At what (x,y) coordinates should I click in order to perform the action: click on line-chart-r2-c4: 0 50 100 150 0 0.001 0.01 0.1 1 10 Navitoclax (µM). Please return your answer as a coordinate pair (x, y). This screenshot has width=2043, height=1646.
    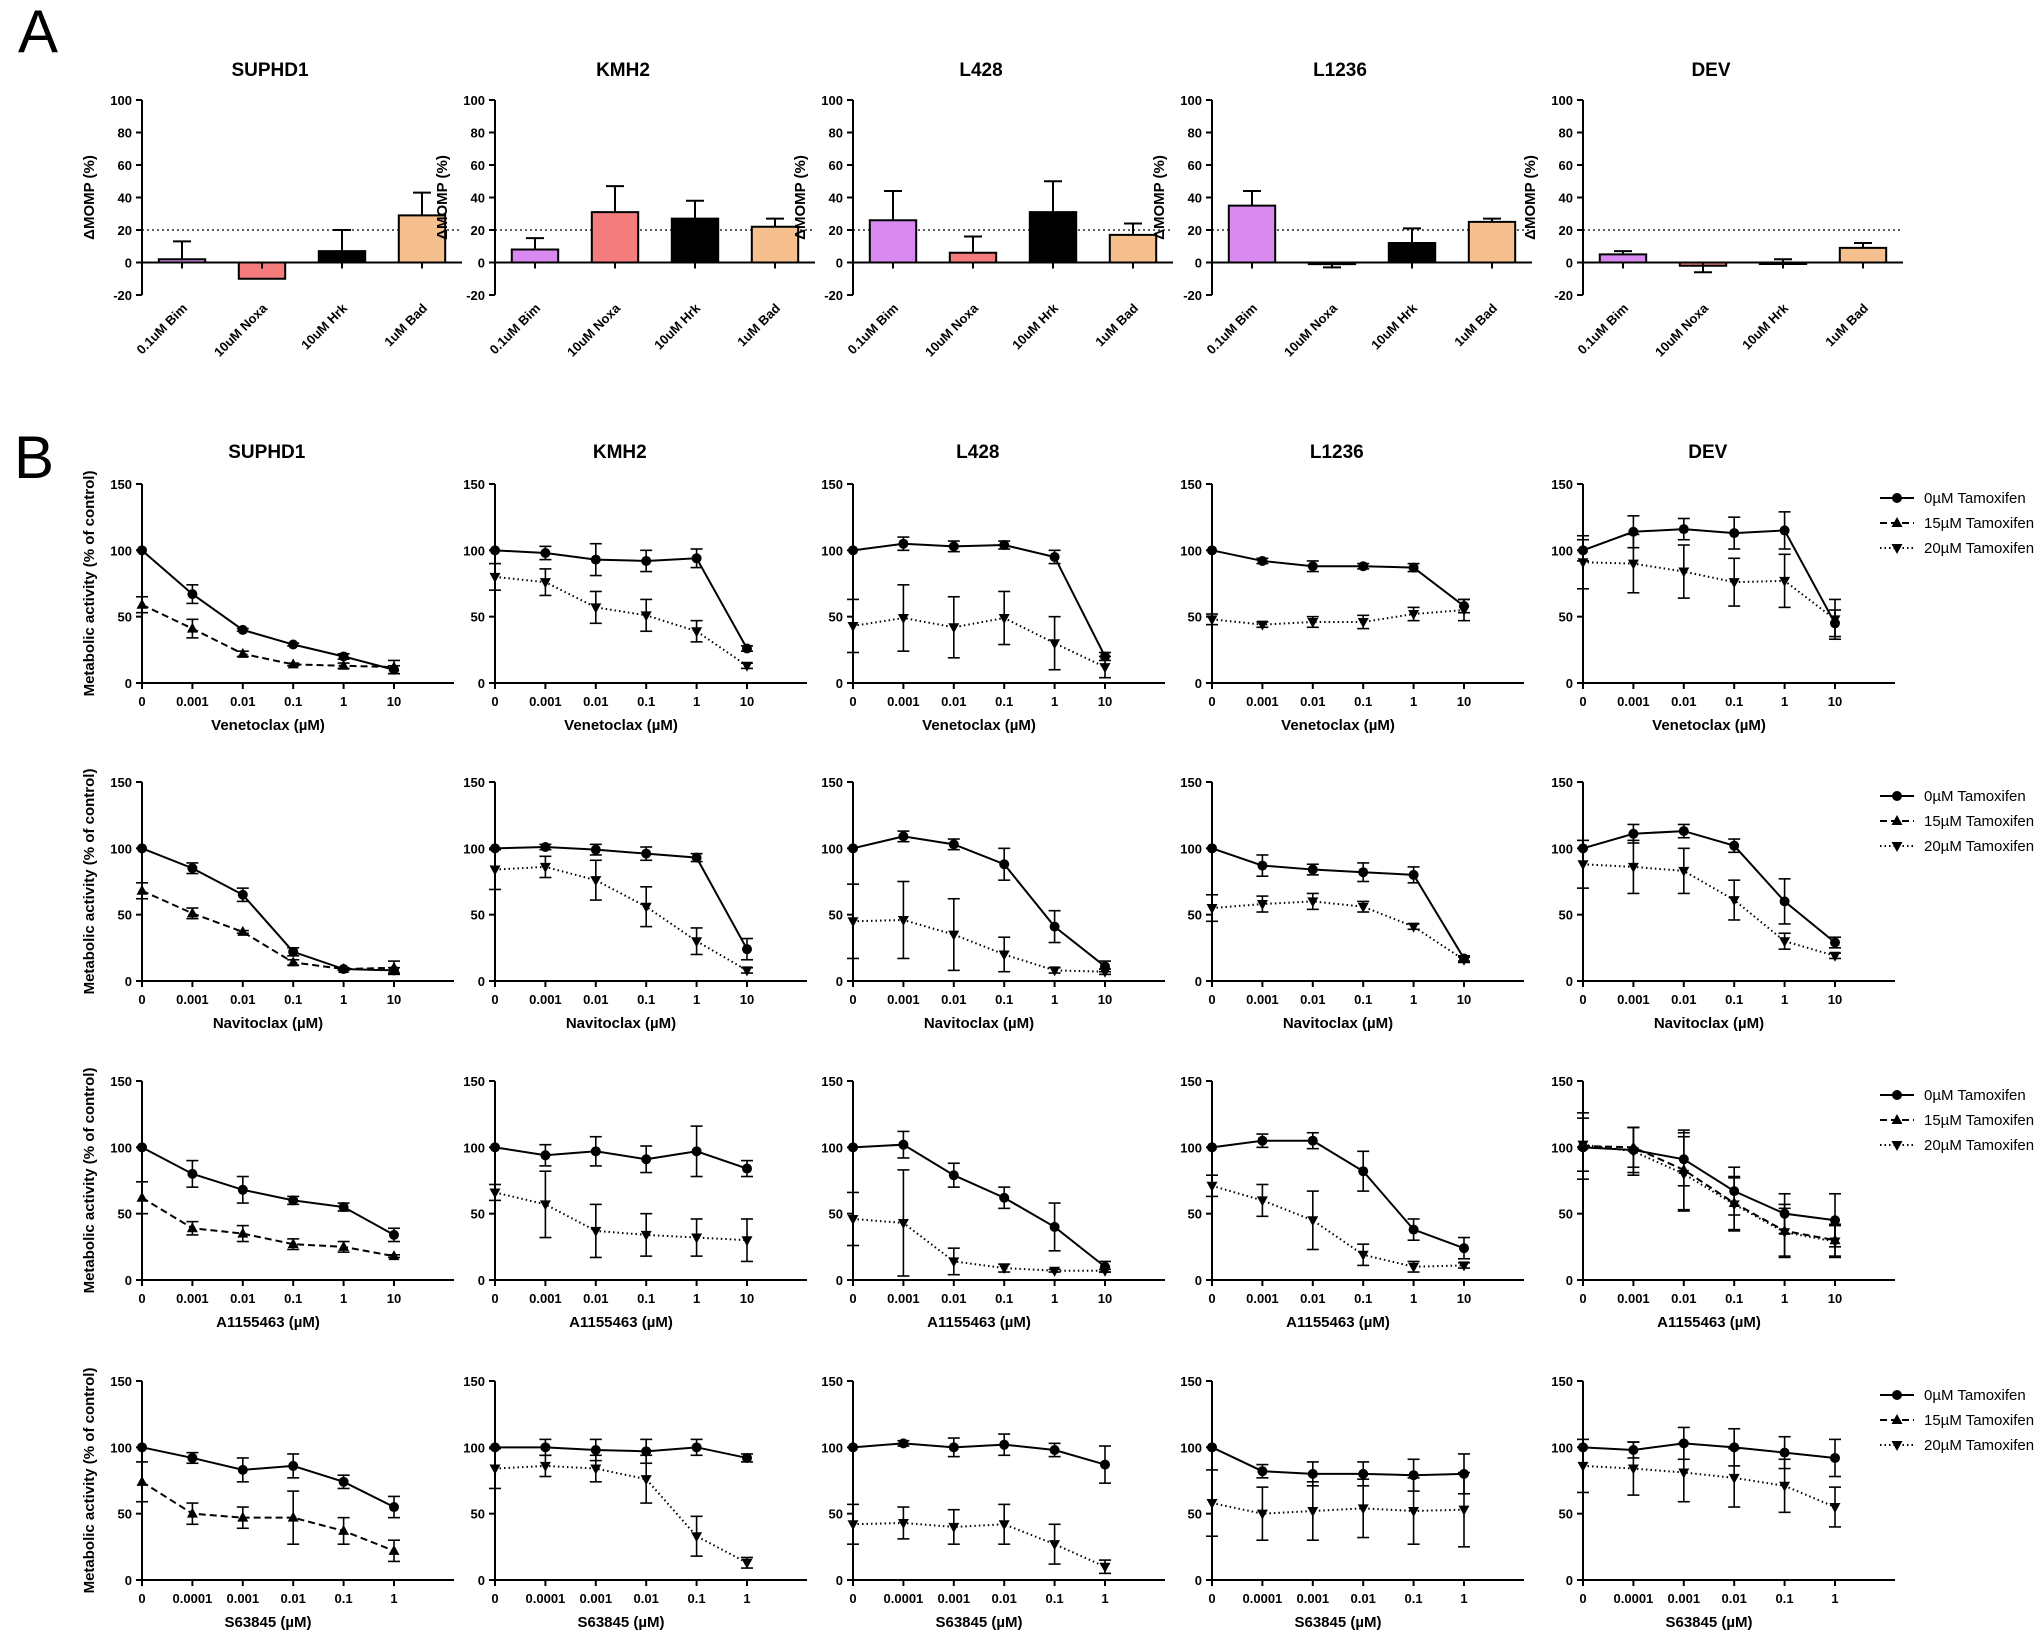
    Looking at the image, I should click on (1352, 903).